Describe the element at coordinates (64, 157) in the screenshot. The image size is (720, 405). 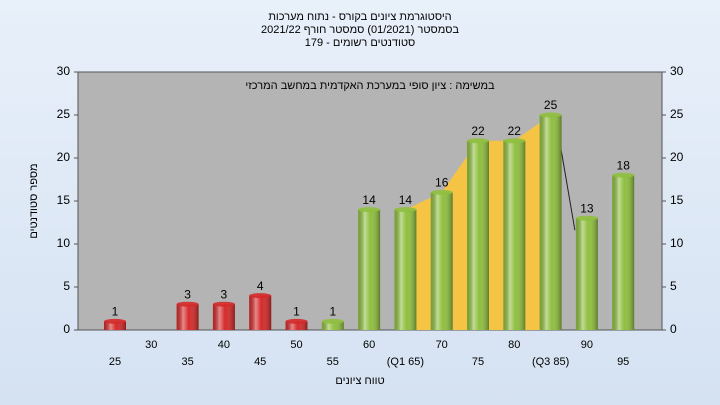
I see `y-tick-label: 20` at that location.